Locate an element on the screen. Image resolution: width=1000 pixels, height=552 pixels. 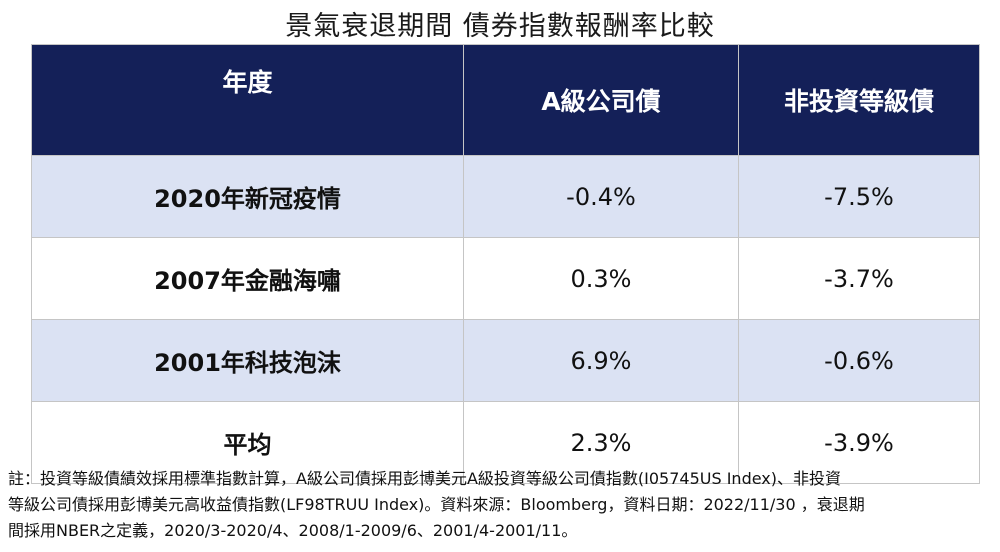
a-grade-value: 6.9% is located at coordinates (601, 360).